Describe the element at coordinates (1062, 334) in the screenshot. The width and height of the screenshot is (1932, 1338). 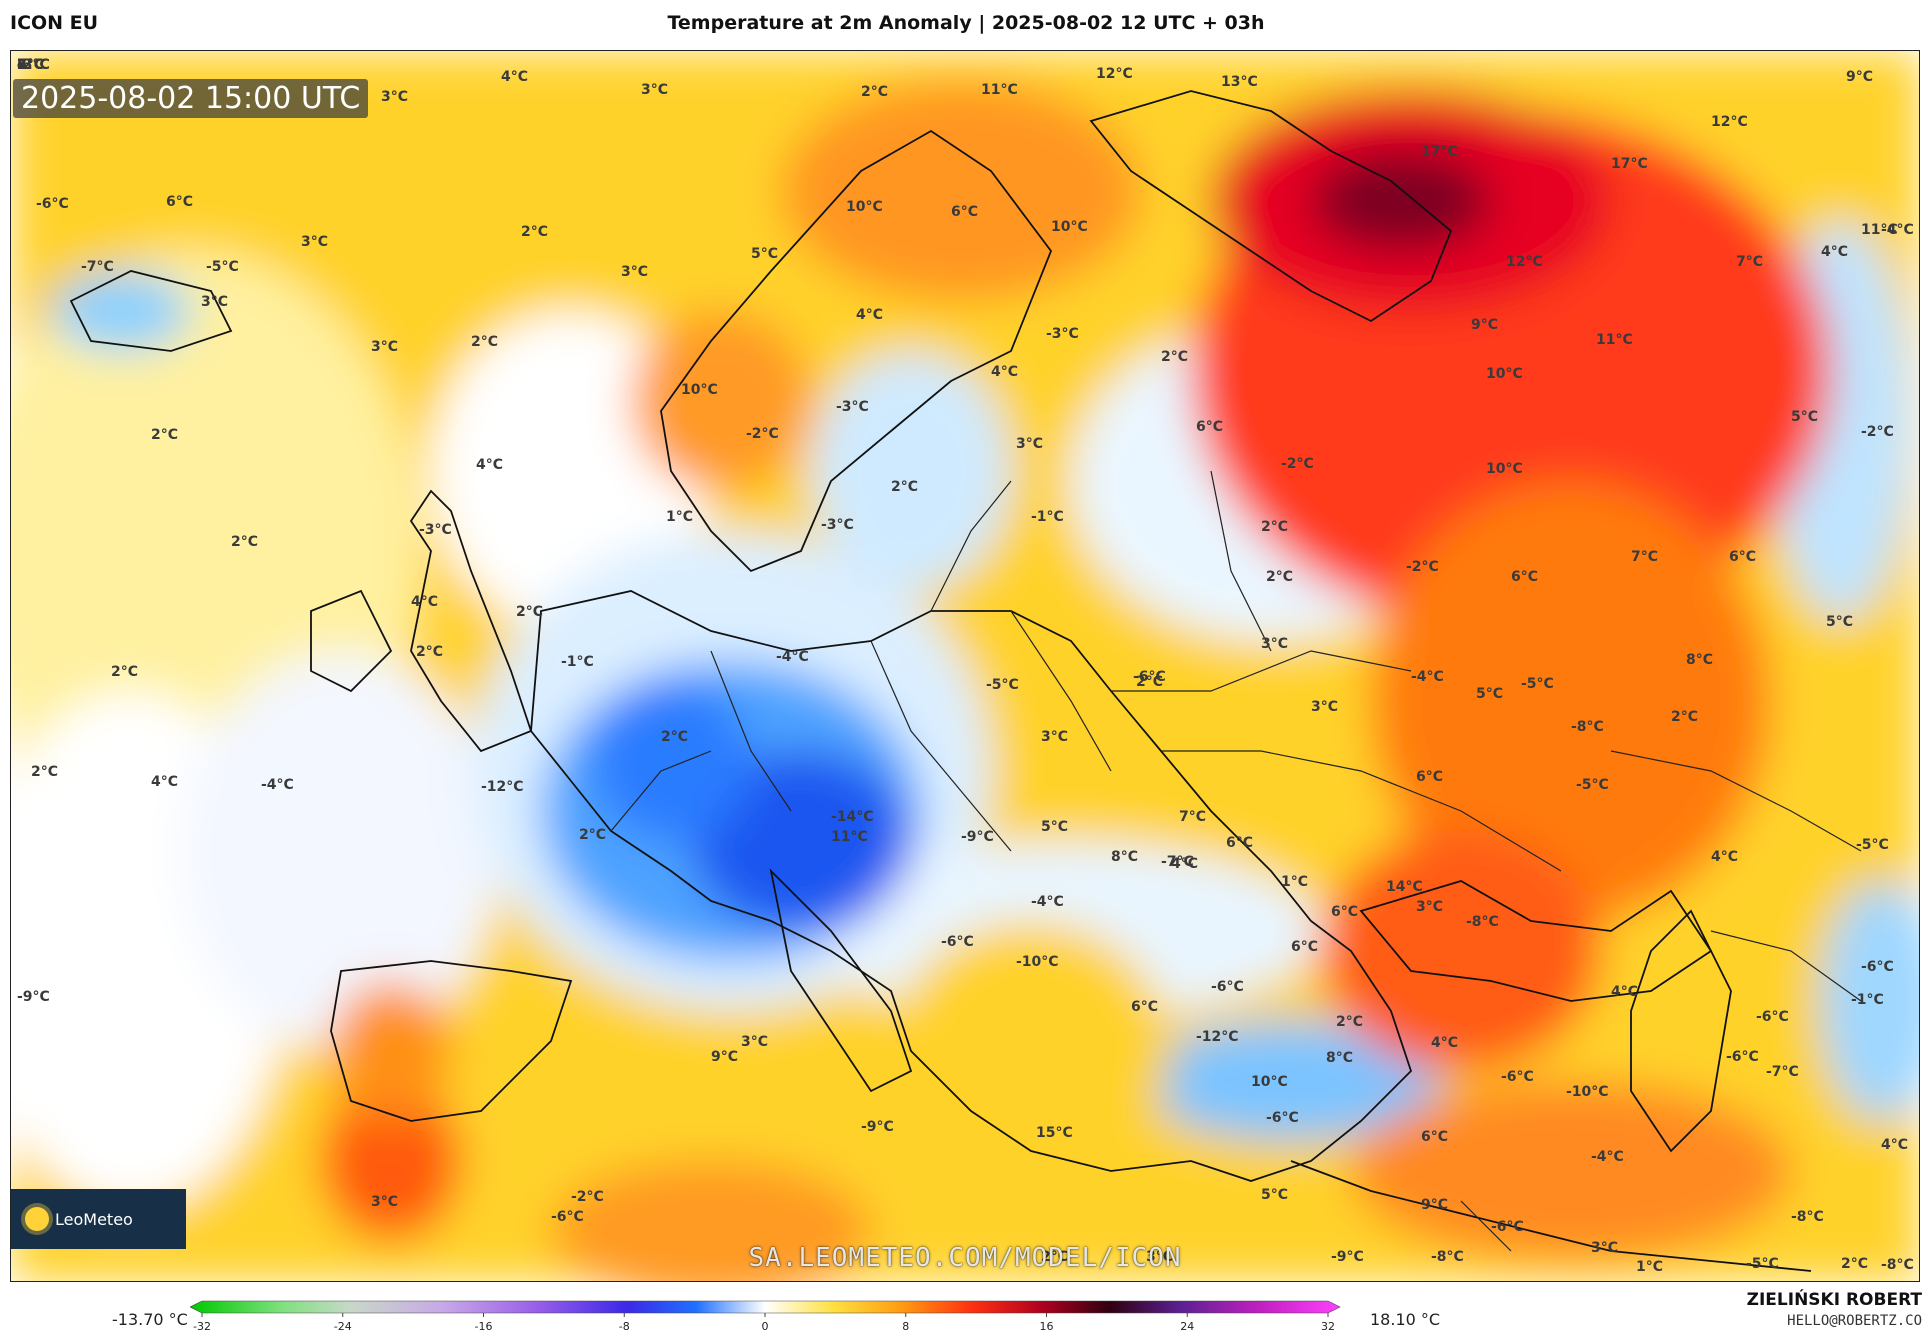
I see `temperature-label: -3°C` at that location.